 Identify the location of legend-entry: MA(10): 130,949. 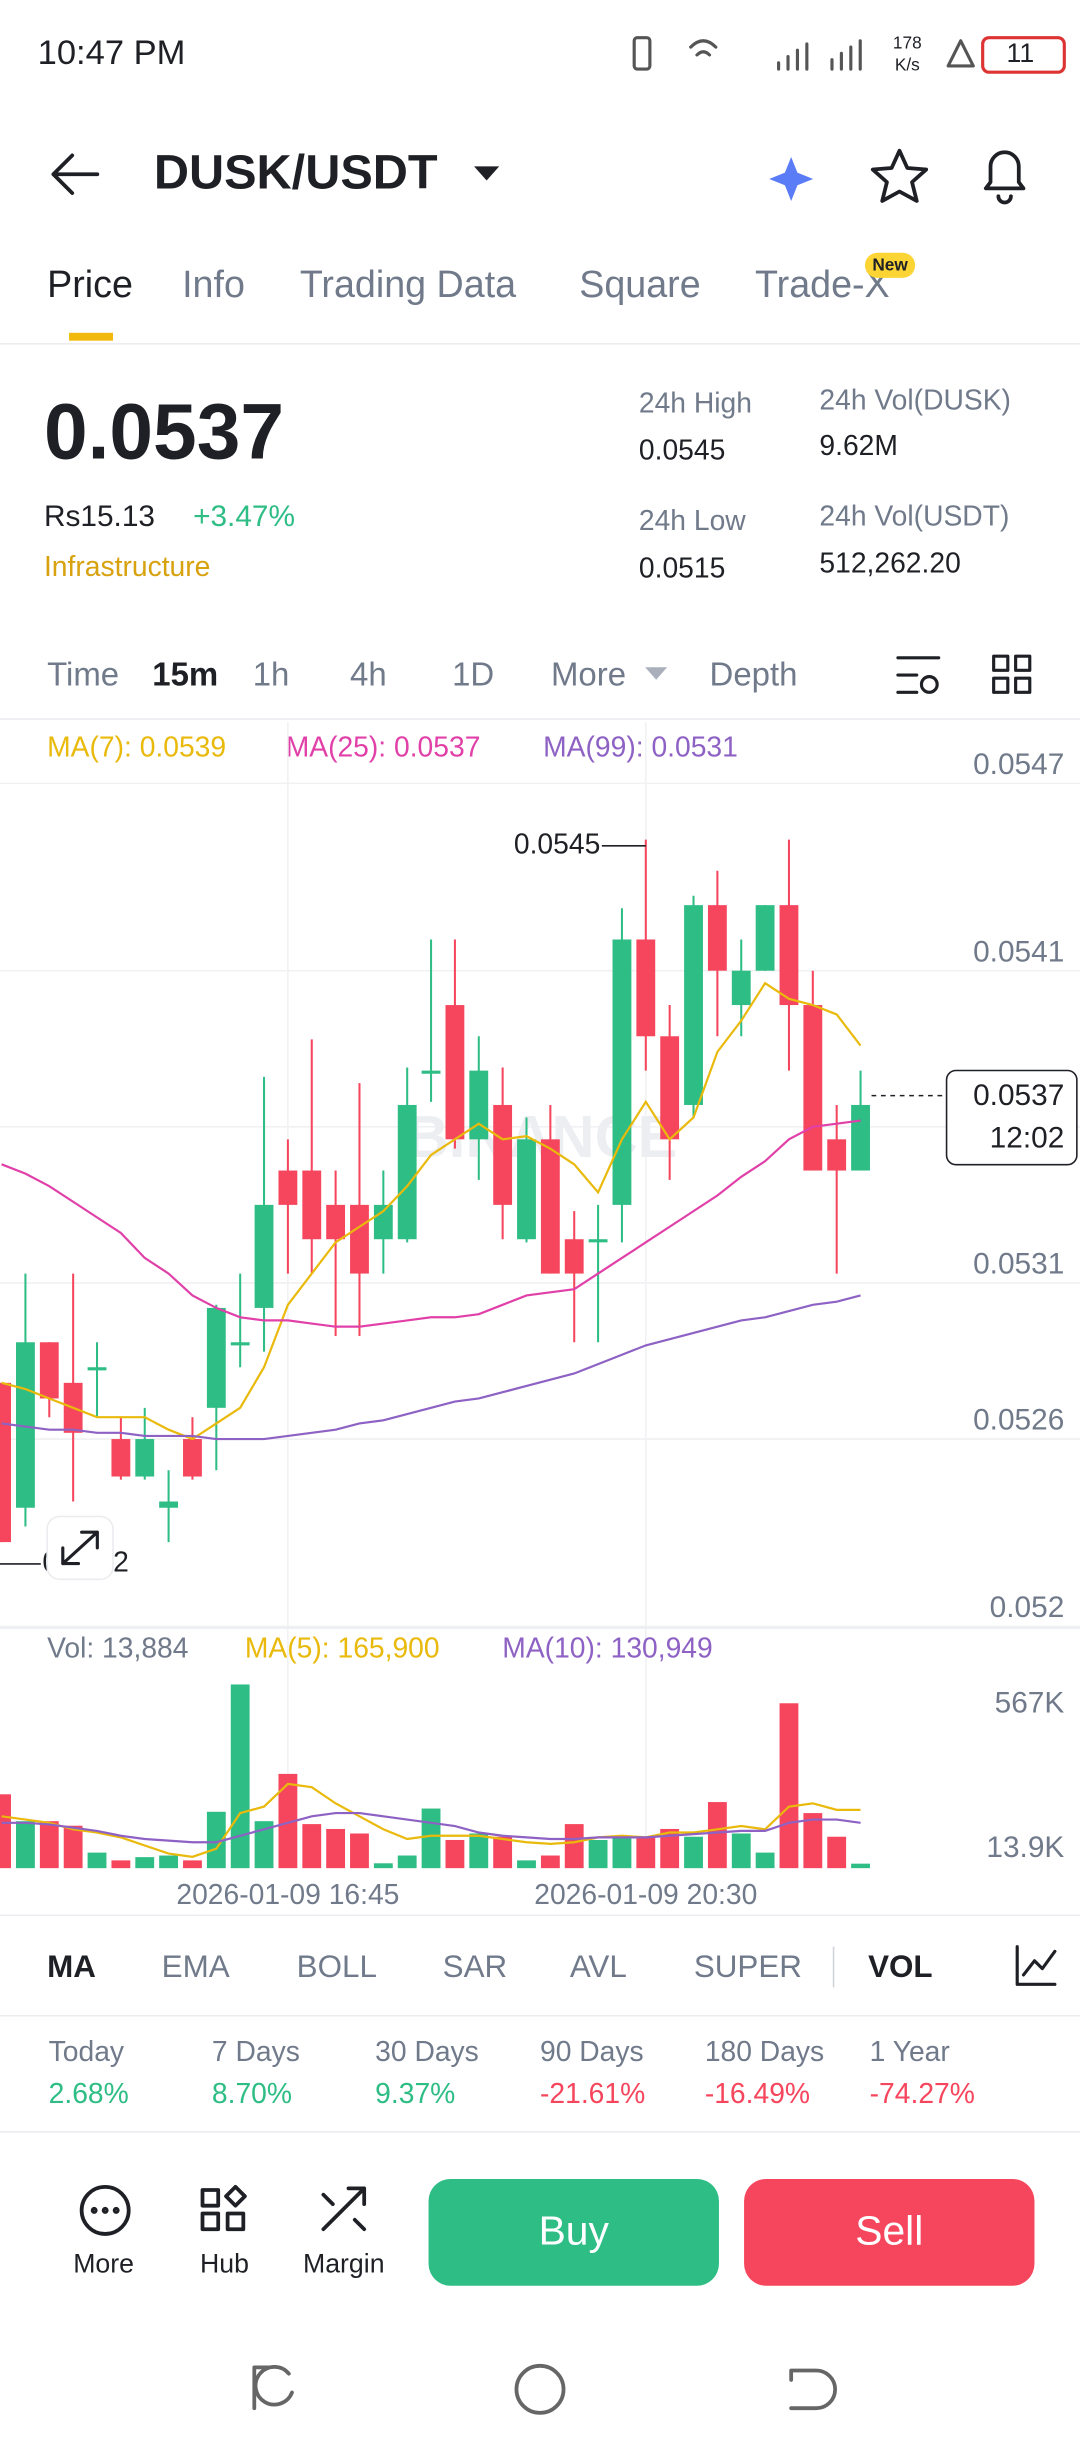
(607, 1647).